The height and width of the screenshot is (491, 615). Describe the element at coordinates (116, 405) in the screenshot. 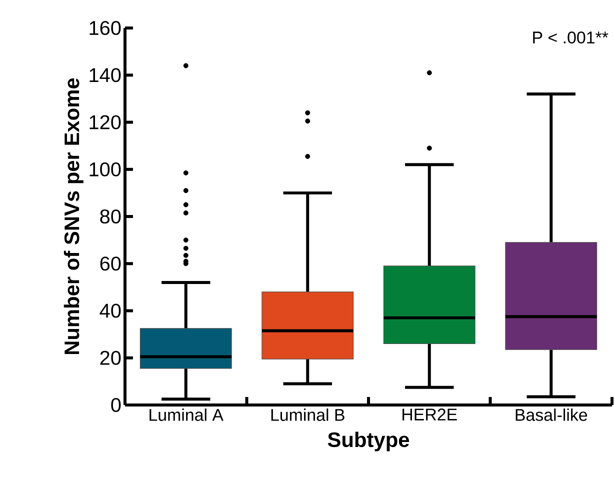

I see `y-tick-label: 0` at that location.